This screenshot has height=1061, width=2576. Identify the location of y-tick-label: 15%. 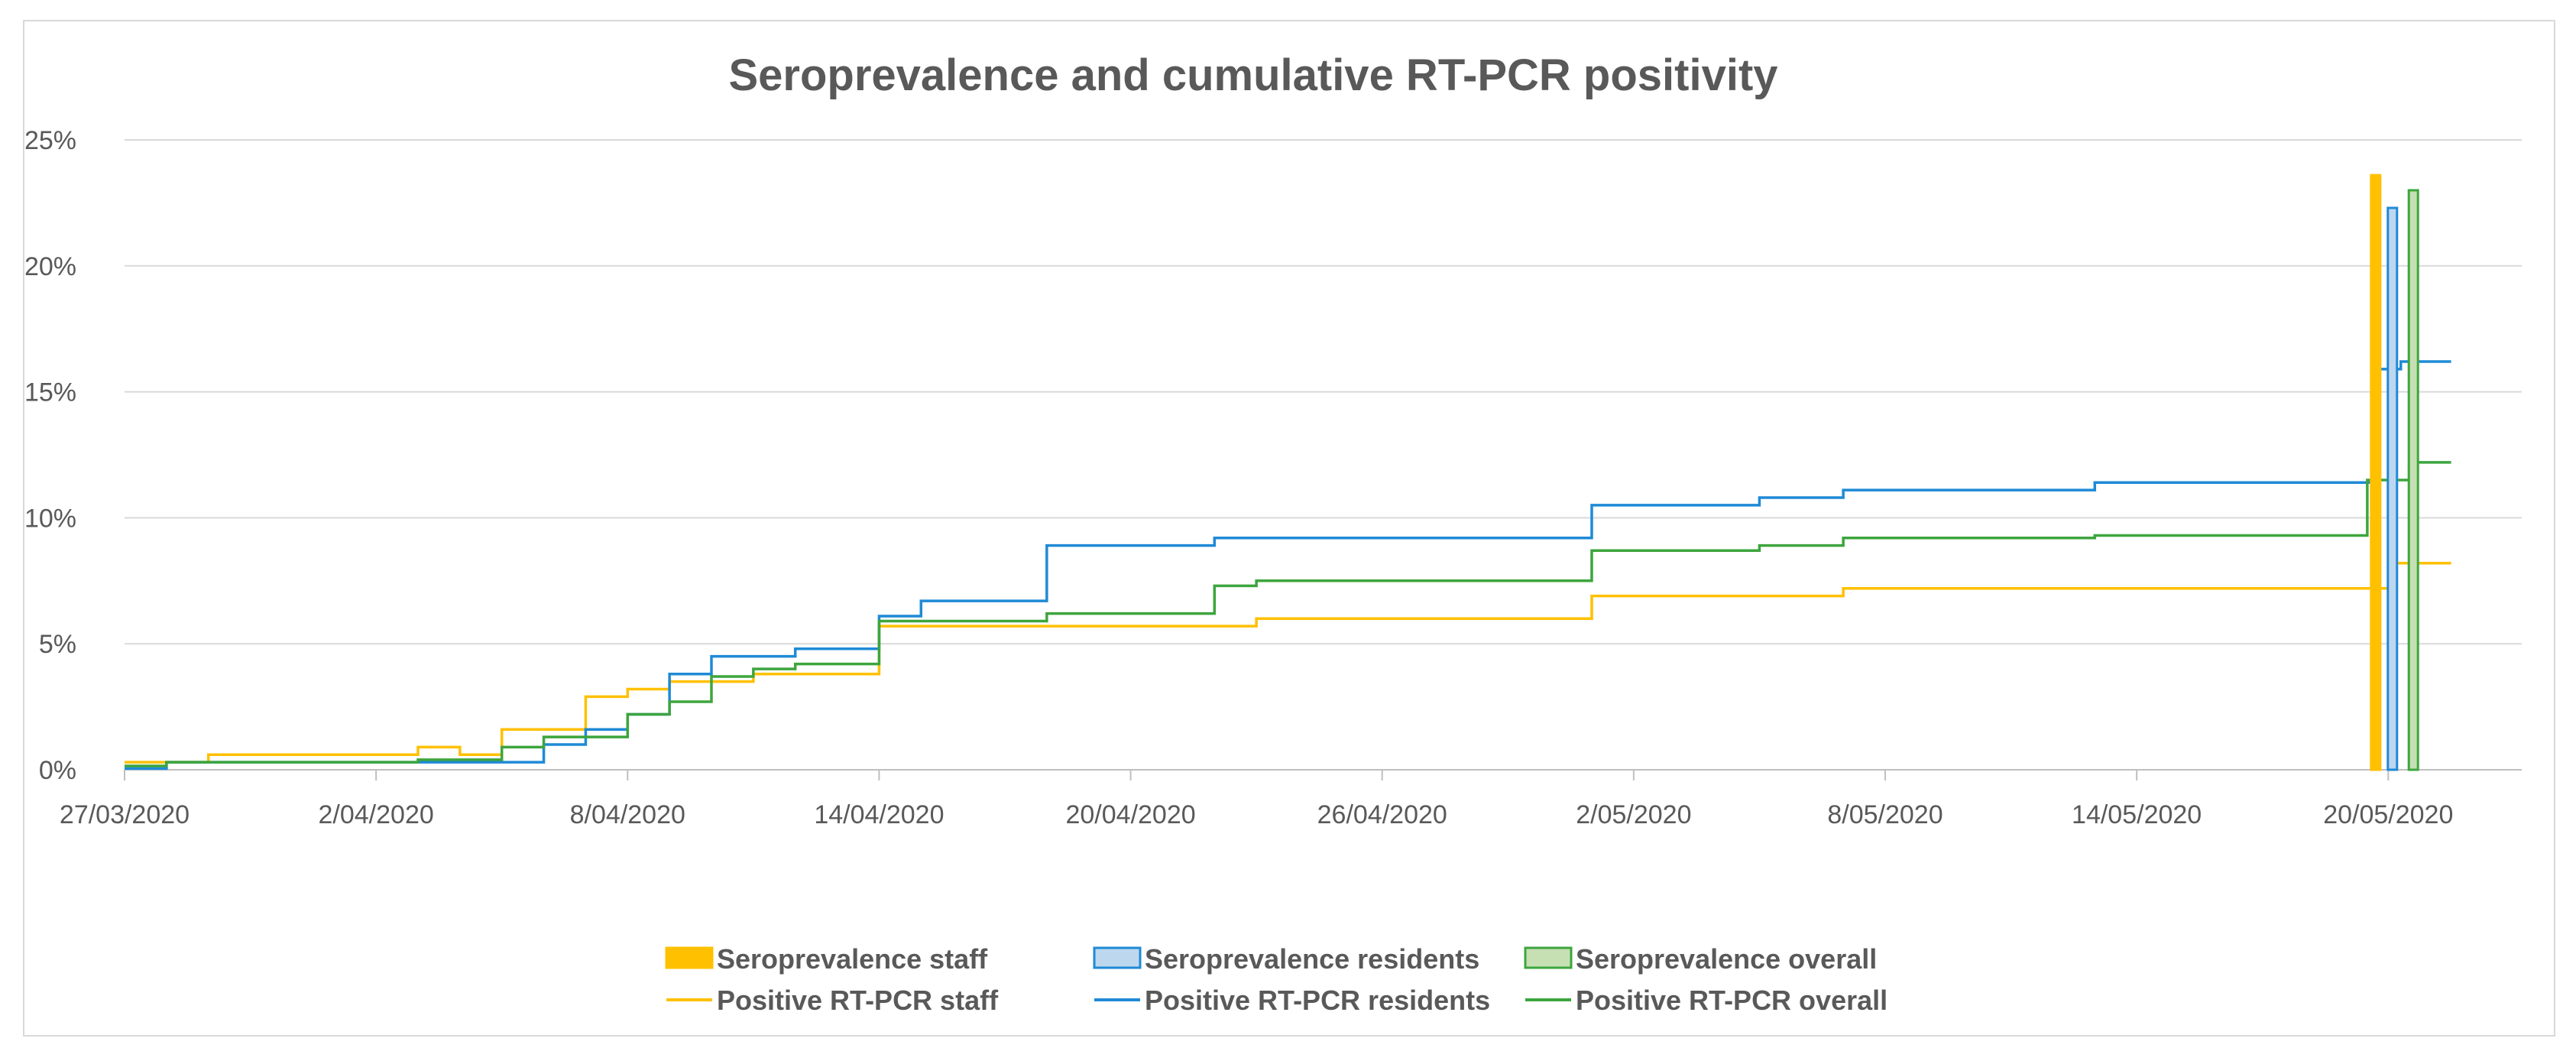
(50, 392).